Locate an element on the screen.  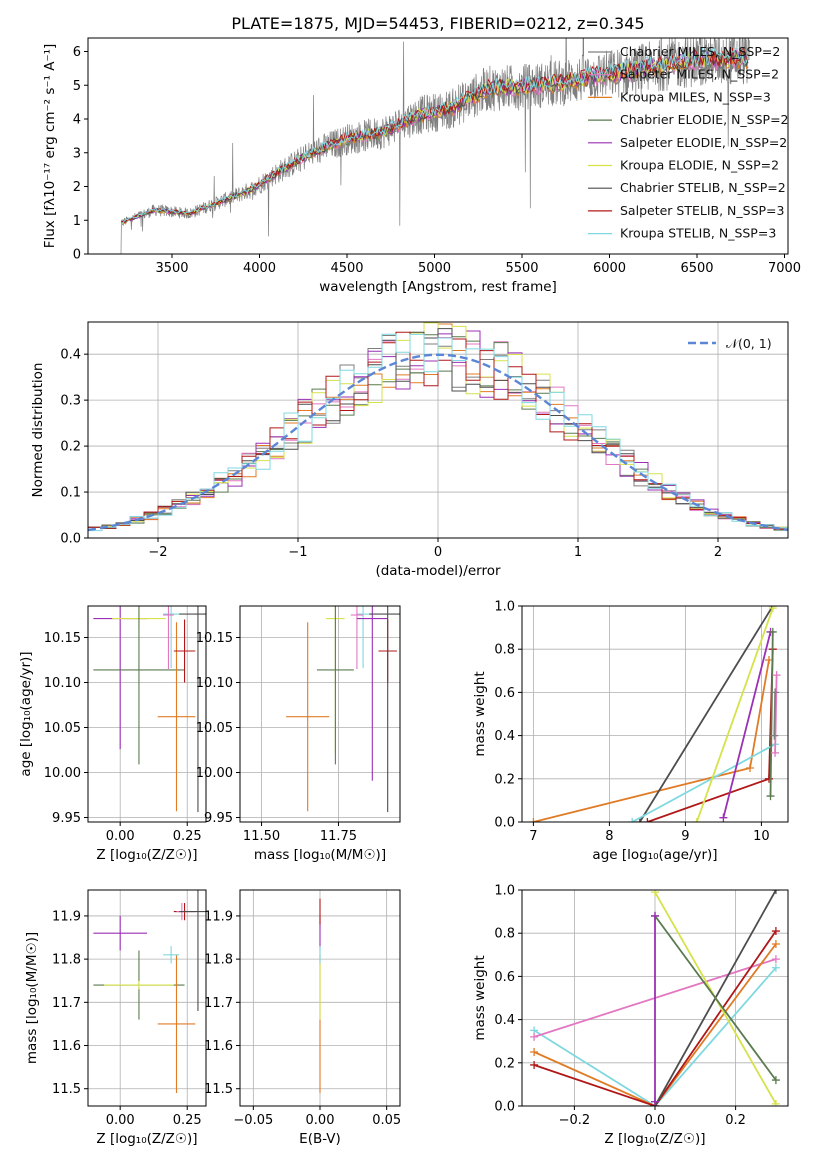
spectrum-ytick-label: 0 is located at coordinates (77, 255).